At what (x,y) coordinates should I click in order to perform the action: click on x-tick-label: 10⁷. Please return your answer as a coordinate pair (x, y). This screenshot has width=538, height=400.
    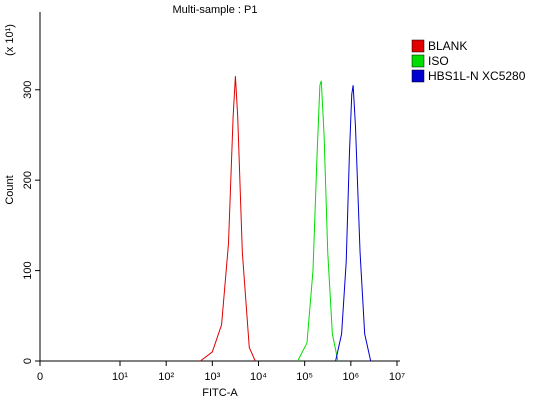
    Looking at the image, I should click on (397, 377).